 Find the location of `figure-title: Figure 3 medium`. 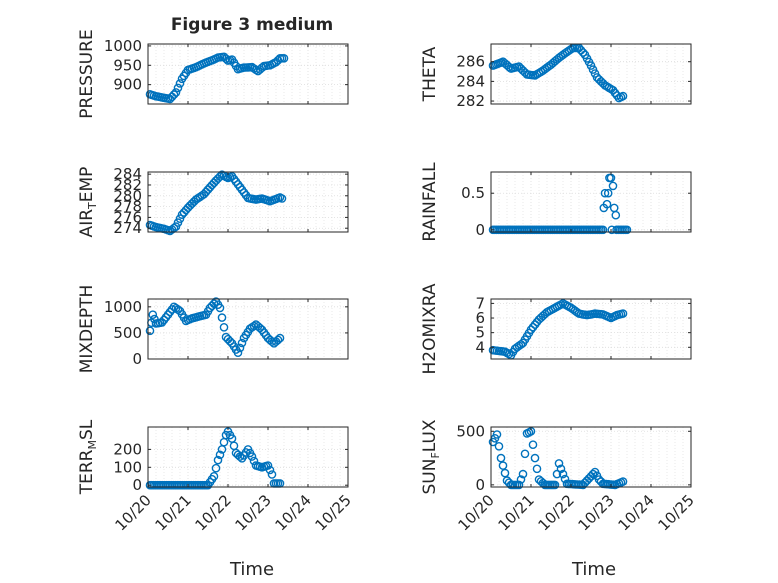

figure-title: Figure 3 medium is located at coordinates (252, 25).